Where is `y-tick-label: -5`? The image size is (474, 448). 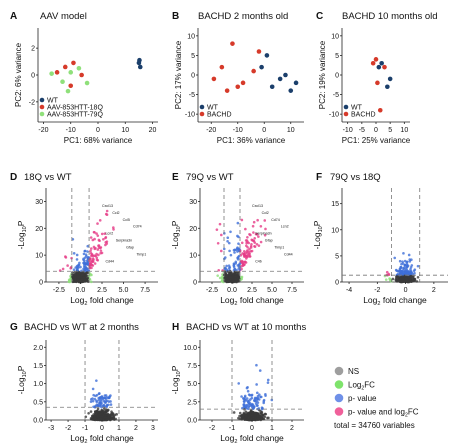 y-tick-label: -5 is located at coordinates (336, 95).